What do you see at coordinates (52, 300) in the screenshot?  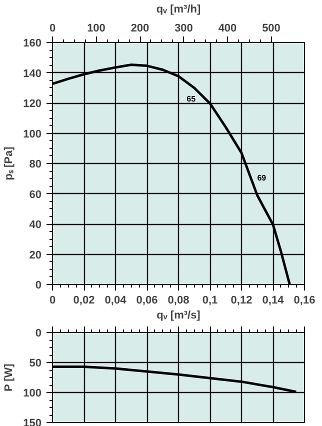 I see `x-tick-label: 0` at bounding box center [52, 300].